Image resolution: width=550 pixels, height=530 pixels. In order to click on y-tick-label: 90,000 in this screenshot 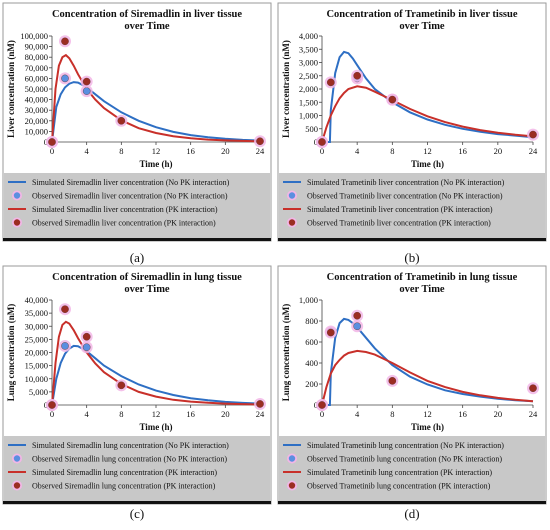, I will do `click(36, 47)`.